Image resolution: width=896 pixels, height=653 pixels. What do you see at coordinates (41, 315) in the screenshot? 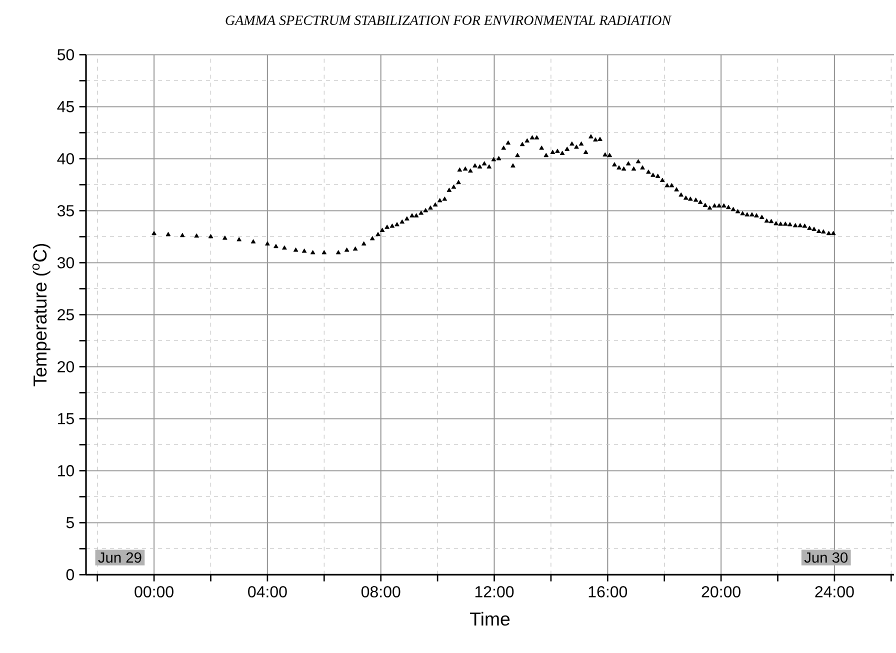
I see `y-axis-title: Temperature ($^{o}$C)` at bounding box center [41, 315].